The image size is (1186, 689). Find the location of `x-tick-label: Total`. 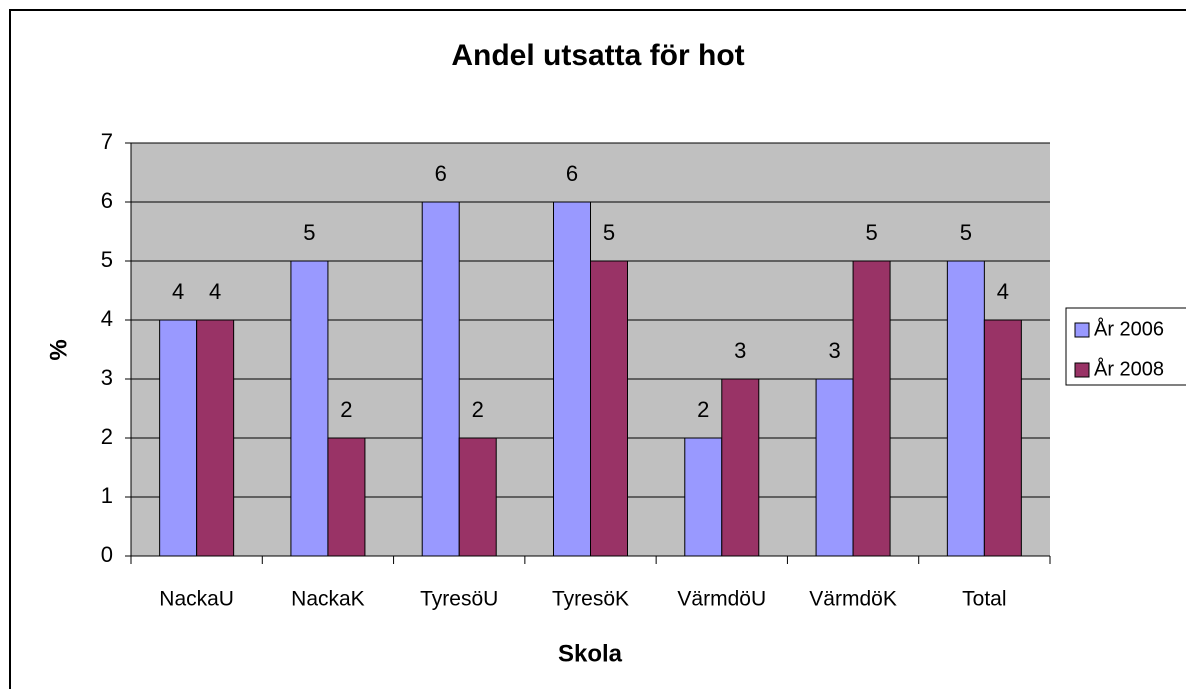

x-tick-label: Total is located at coordinates (984, 599).